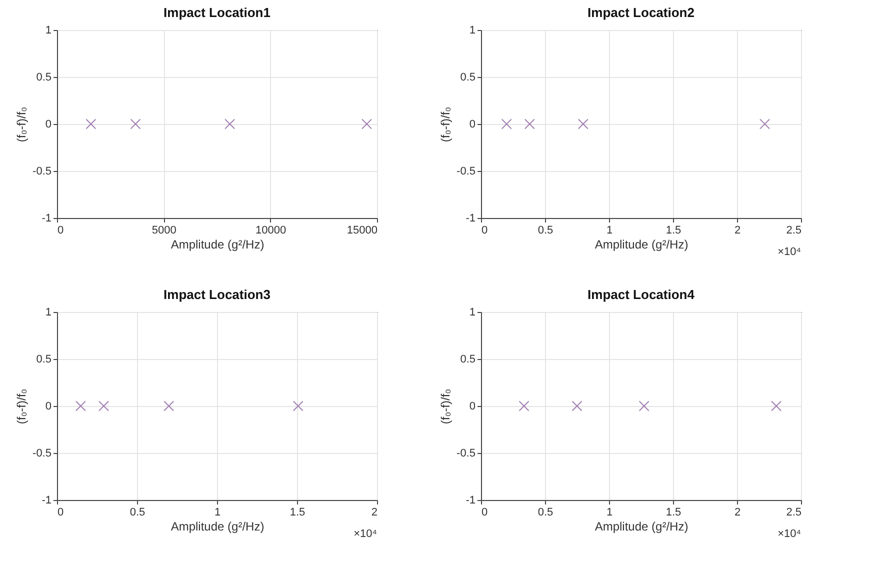  What do you see at coordinates (217, 12) in the screenshot?
I see `chart-title: Impact Location1` at bounding box center [217, 12].